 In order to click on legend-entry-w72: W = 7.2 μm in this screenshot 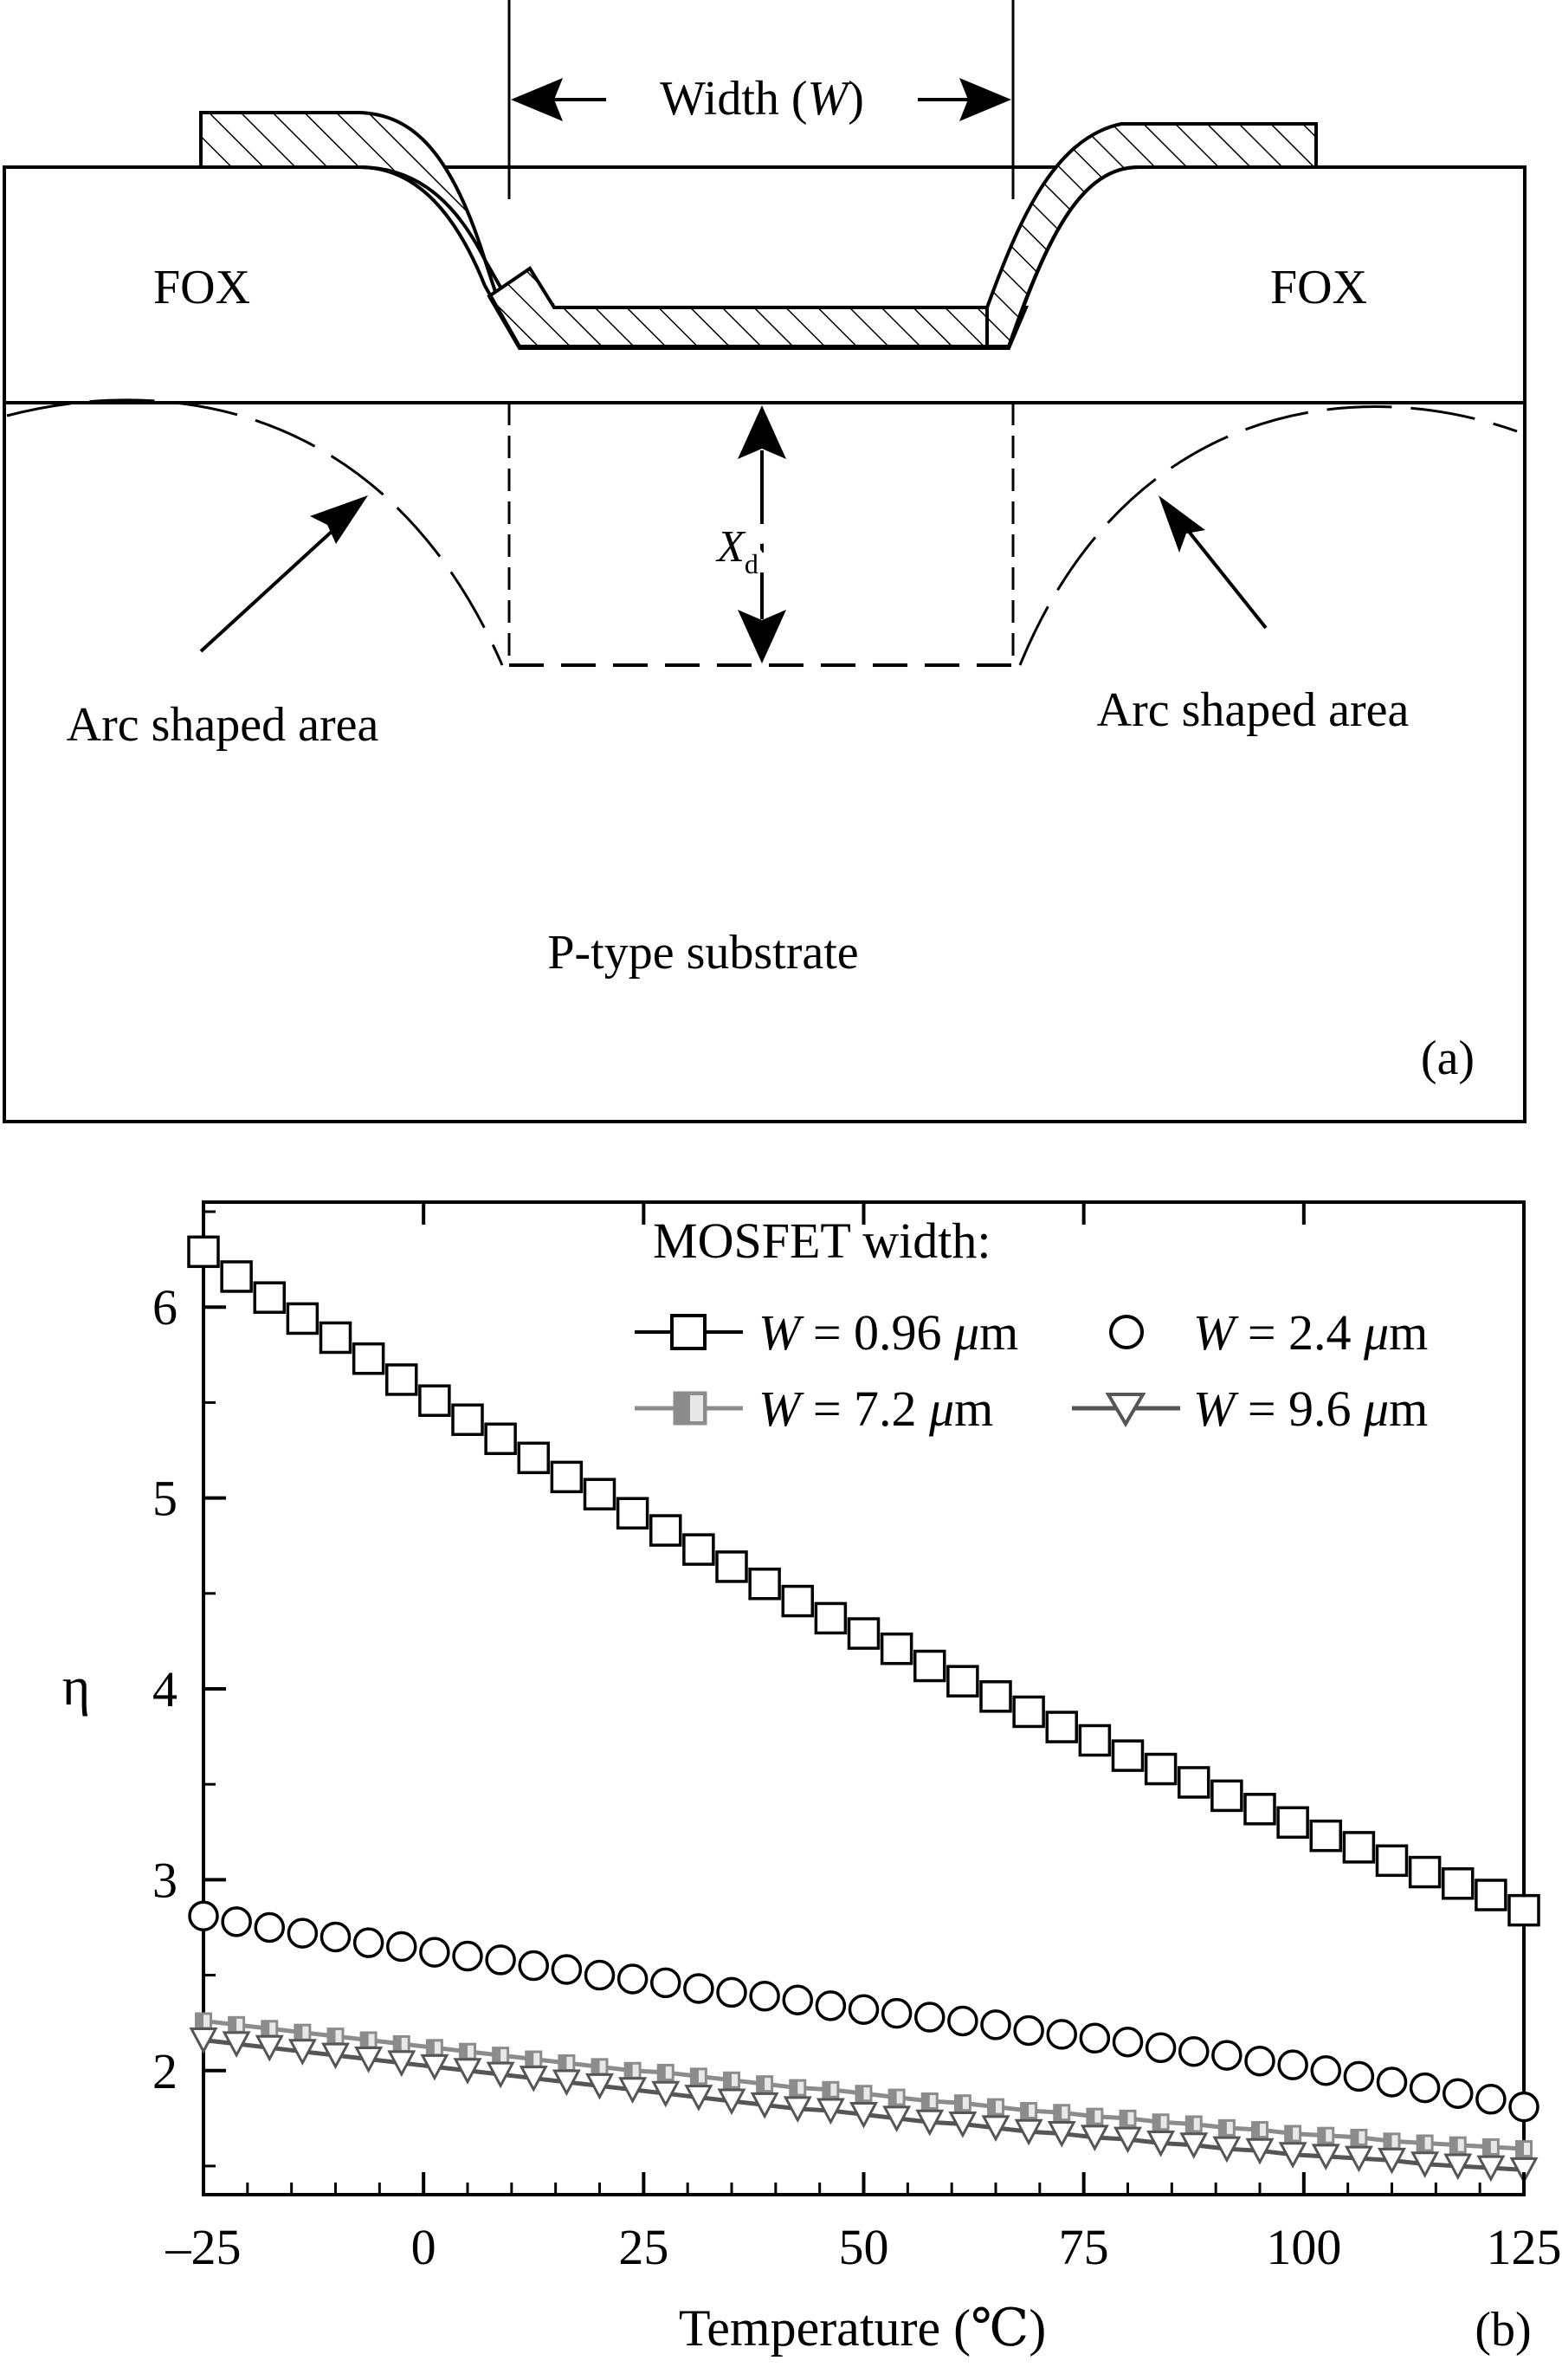, I will do `click(814, 1409)`.